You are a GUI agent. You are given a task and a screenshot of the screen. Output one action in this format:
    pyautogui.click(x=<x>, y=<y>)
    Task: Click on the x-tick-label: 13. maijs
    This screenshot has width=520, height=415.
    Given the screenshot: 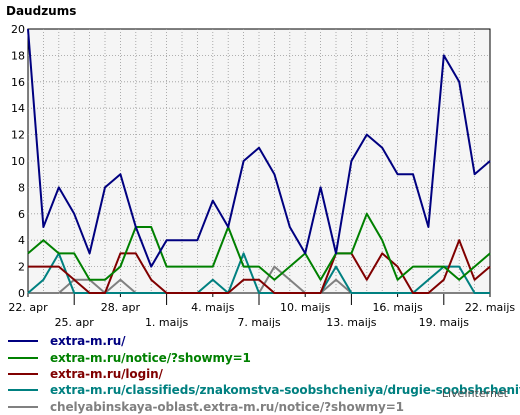 What is the action you would take?
    pyautogui.click(x=351, y=322)
    